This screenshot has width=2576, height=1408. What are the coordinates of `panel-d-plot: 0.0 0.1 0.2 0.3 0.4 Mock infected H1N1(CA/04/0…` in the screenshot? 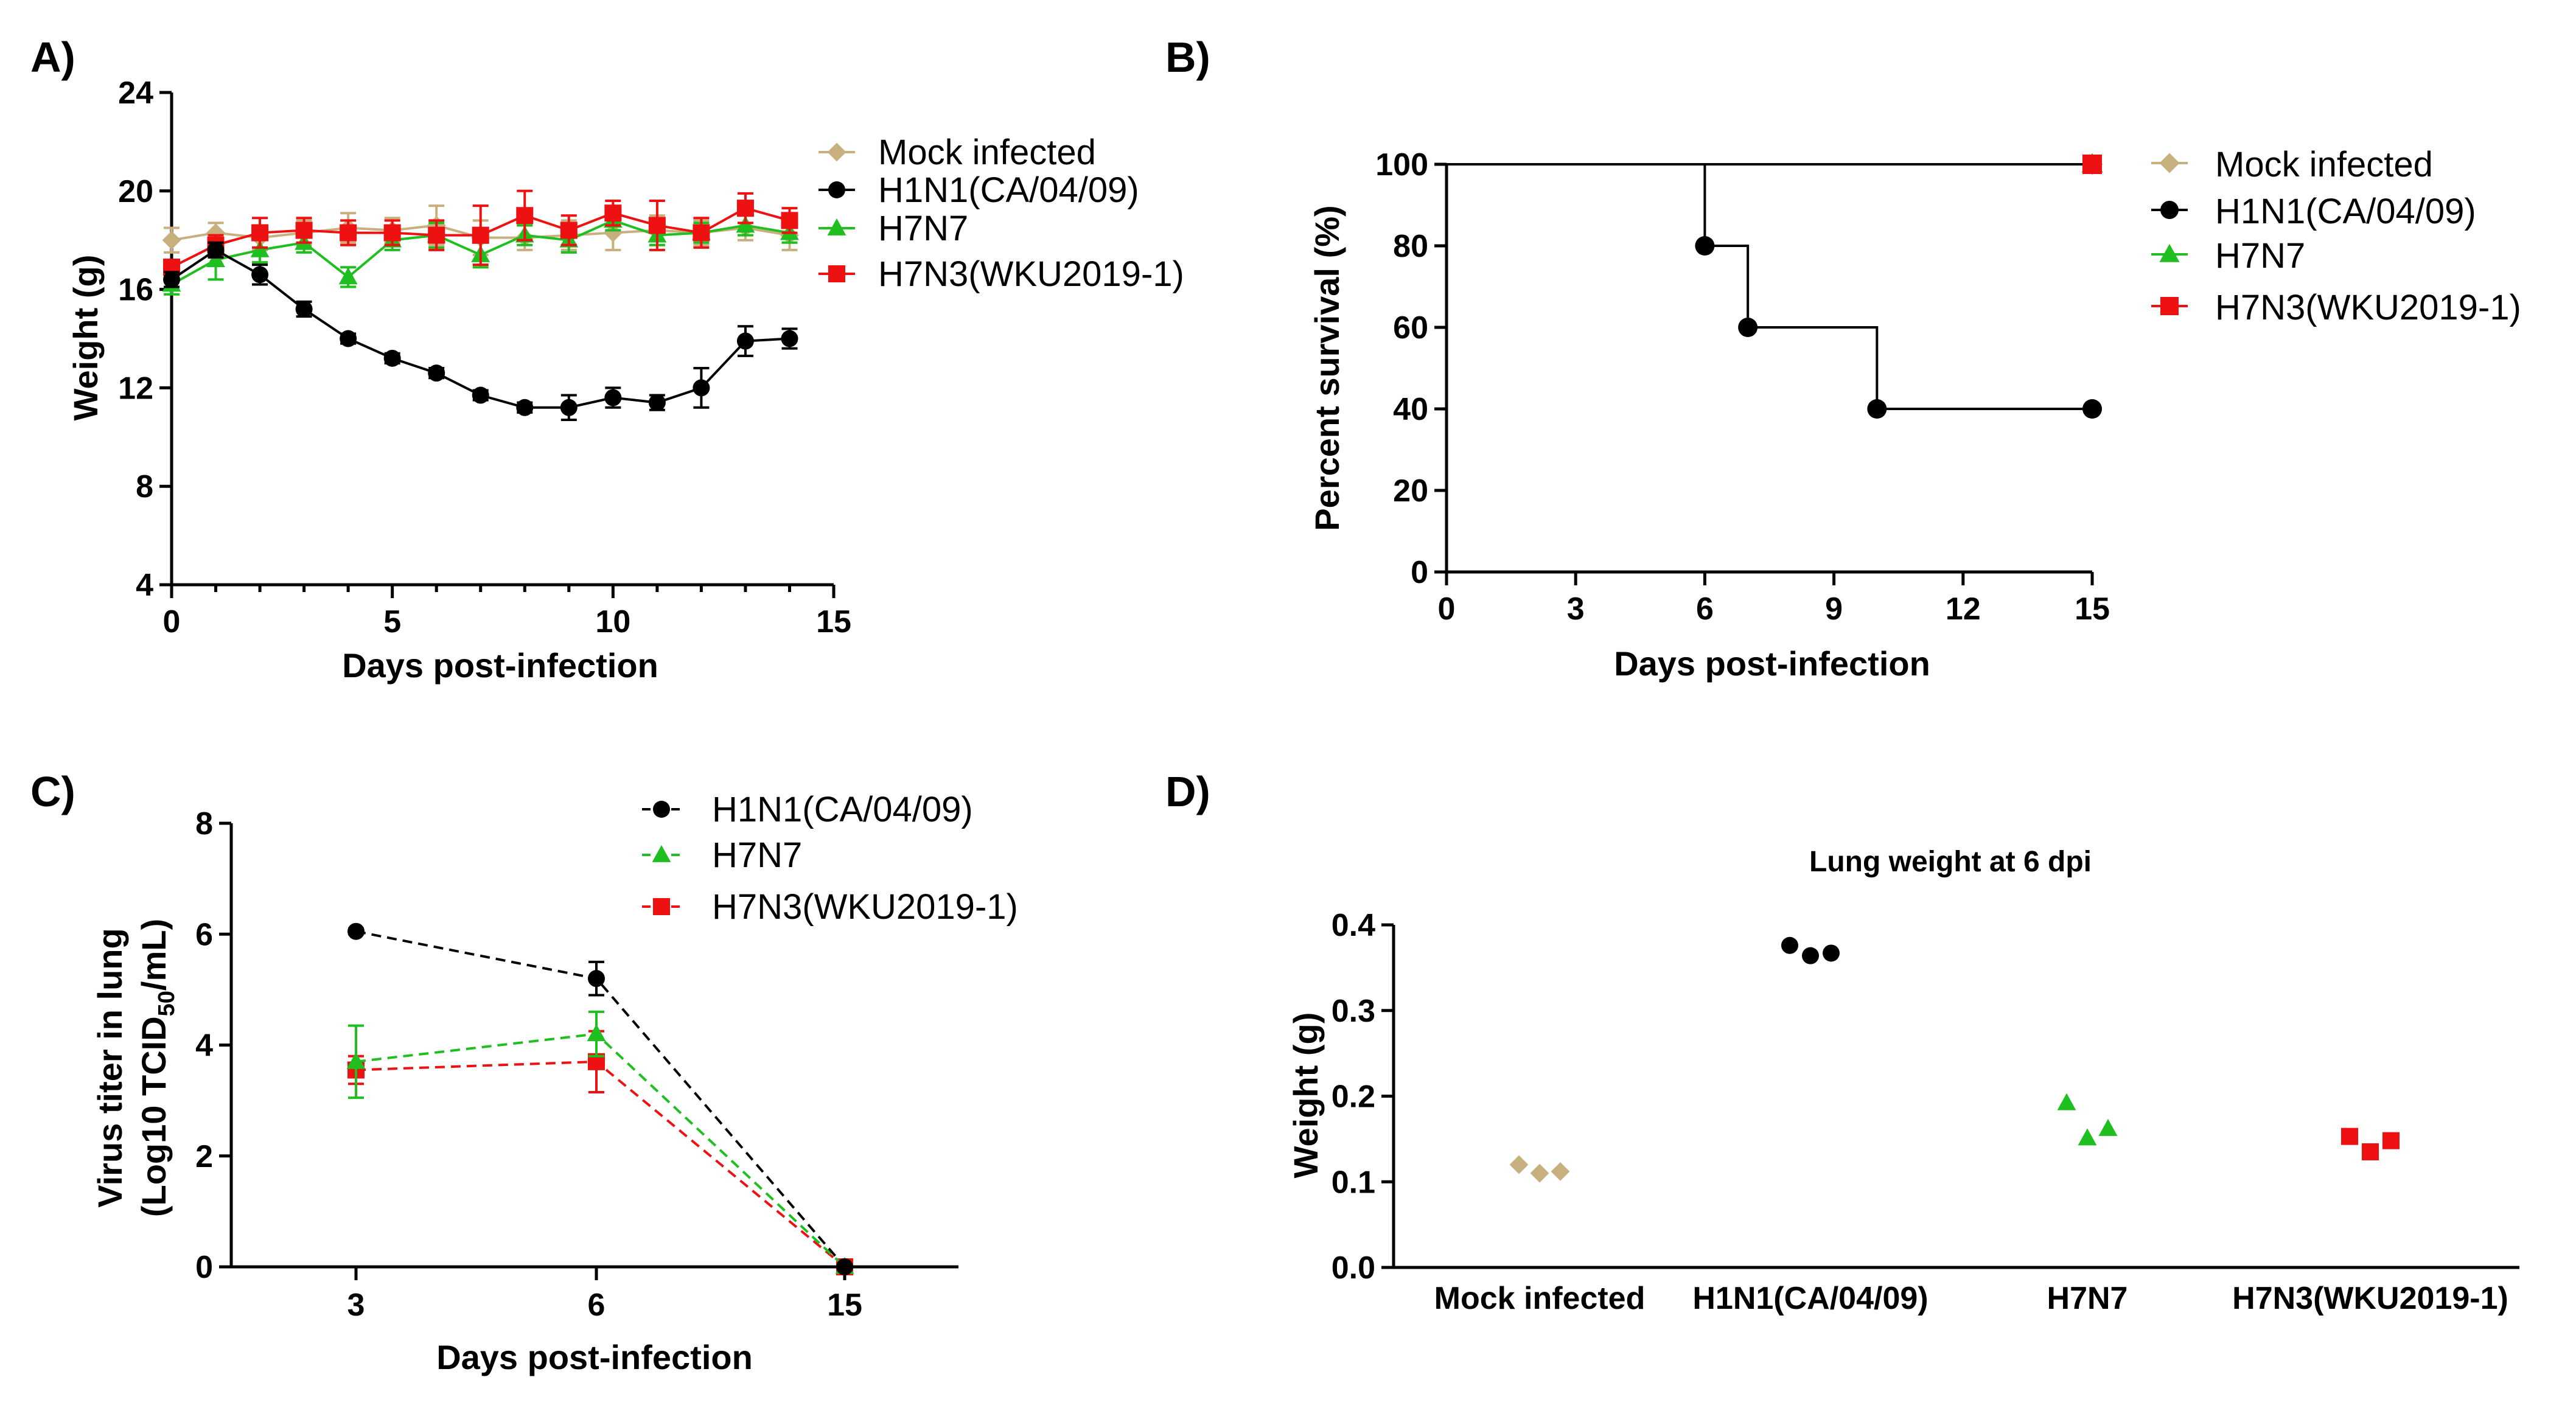 It's located at (1925, 1112).